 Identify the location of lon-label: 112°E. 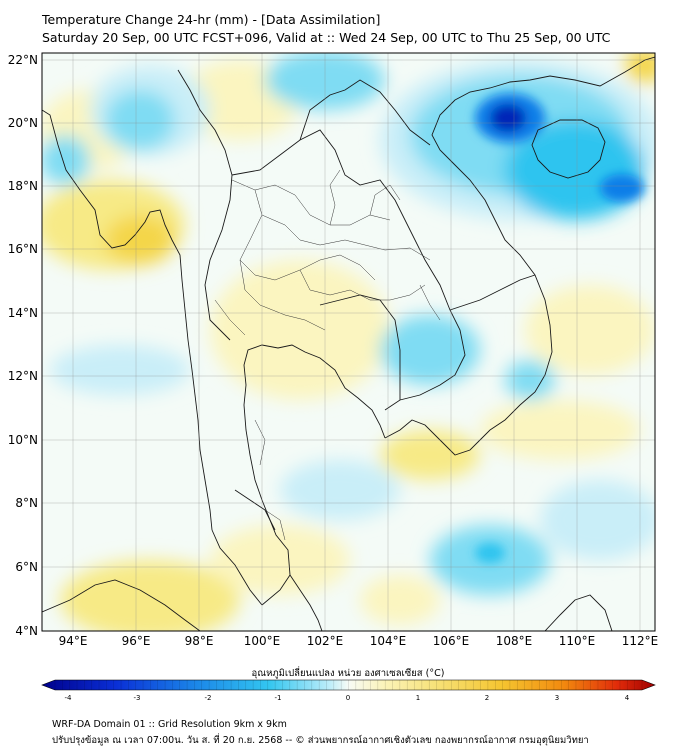
(640, 641).